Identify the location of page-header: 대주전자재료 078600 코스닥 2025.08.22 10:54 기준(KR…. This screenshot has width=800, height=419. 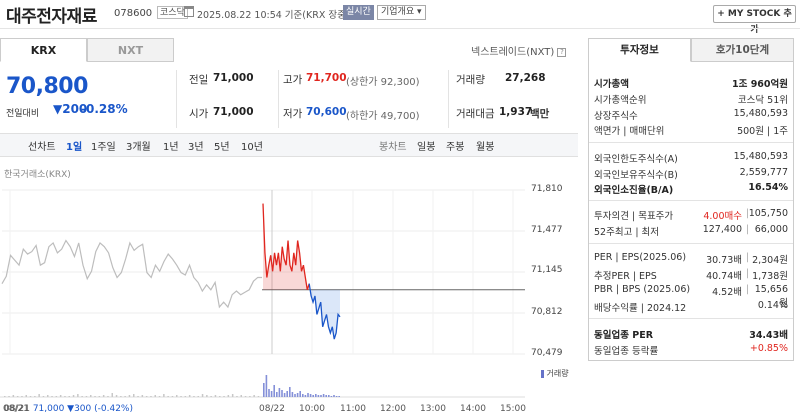
(400, 17).